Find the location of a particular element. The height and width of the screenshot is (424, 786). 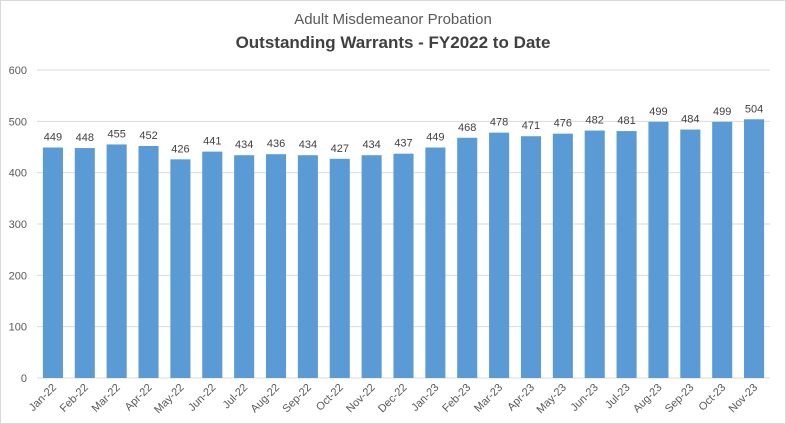

x-tick-label: Sep-23 is located at coordinates (680, 399).